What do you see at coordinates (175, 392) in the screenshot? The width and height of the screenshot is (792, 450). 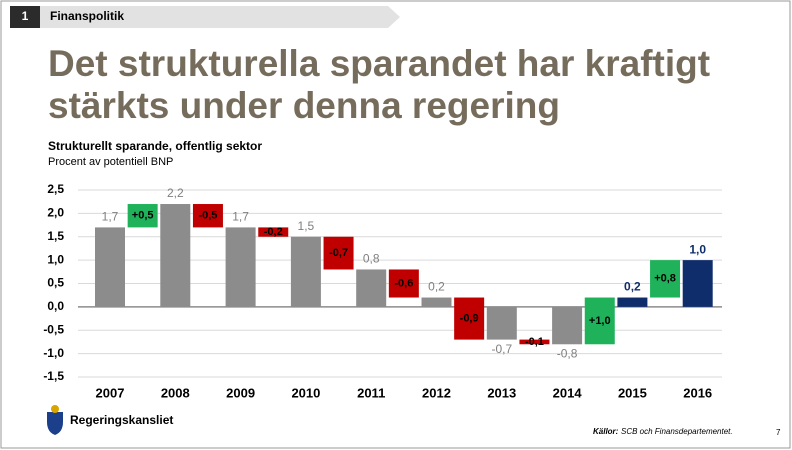 I see `x-tick-label: 2008` at bounding box center [175, 392].